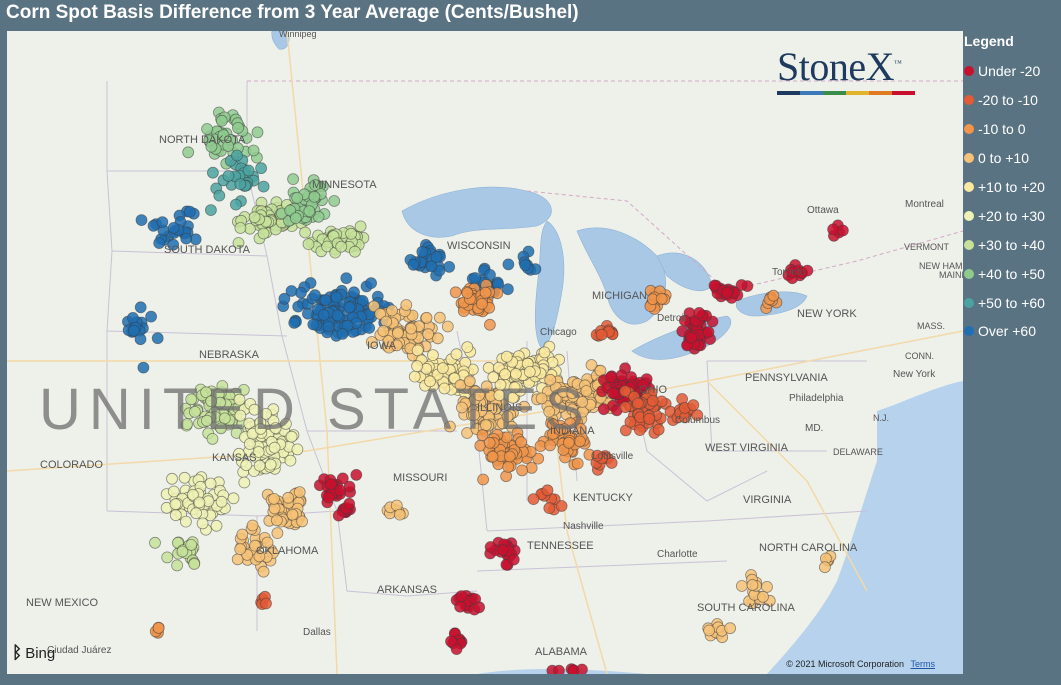  I want to click on legend-item: Over +60, so click(1012, 331).